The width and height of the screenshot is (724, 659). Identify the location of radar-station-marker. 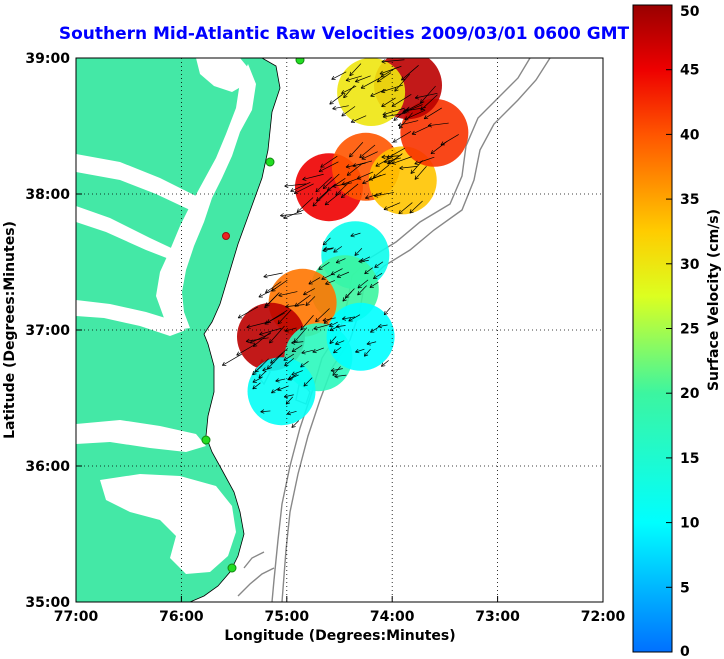
(206, 440).